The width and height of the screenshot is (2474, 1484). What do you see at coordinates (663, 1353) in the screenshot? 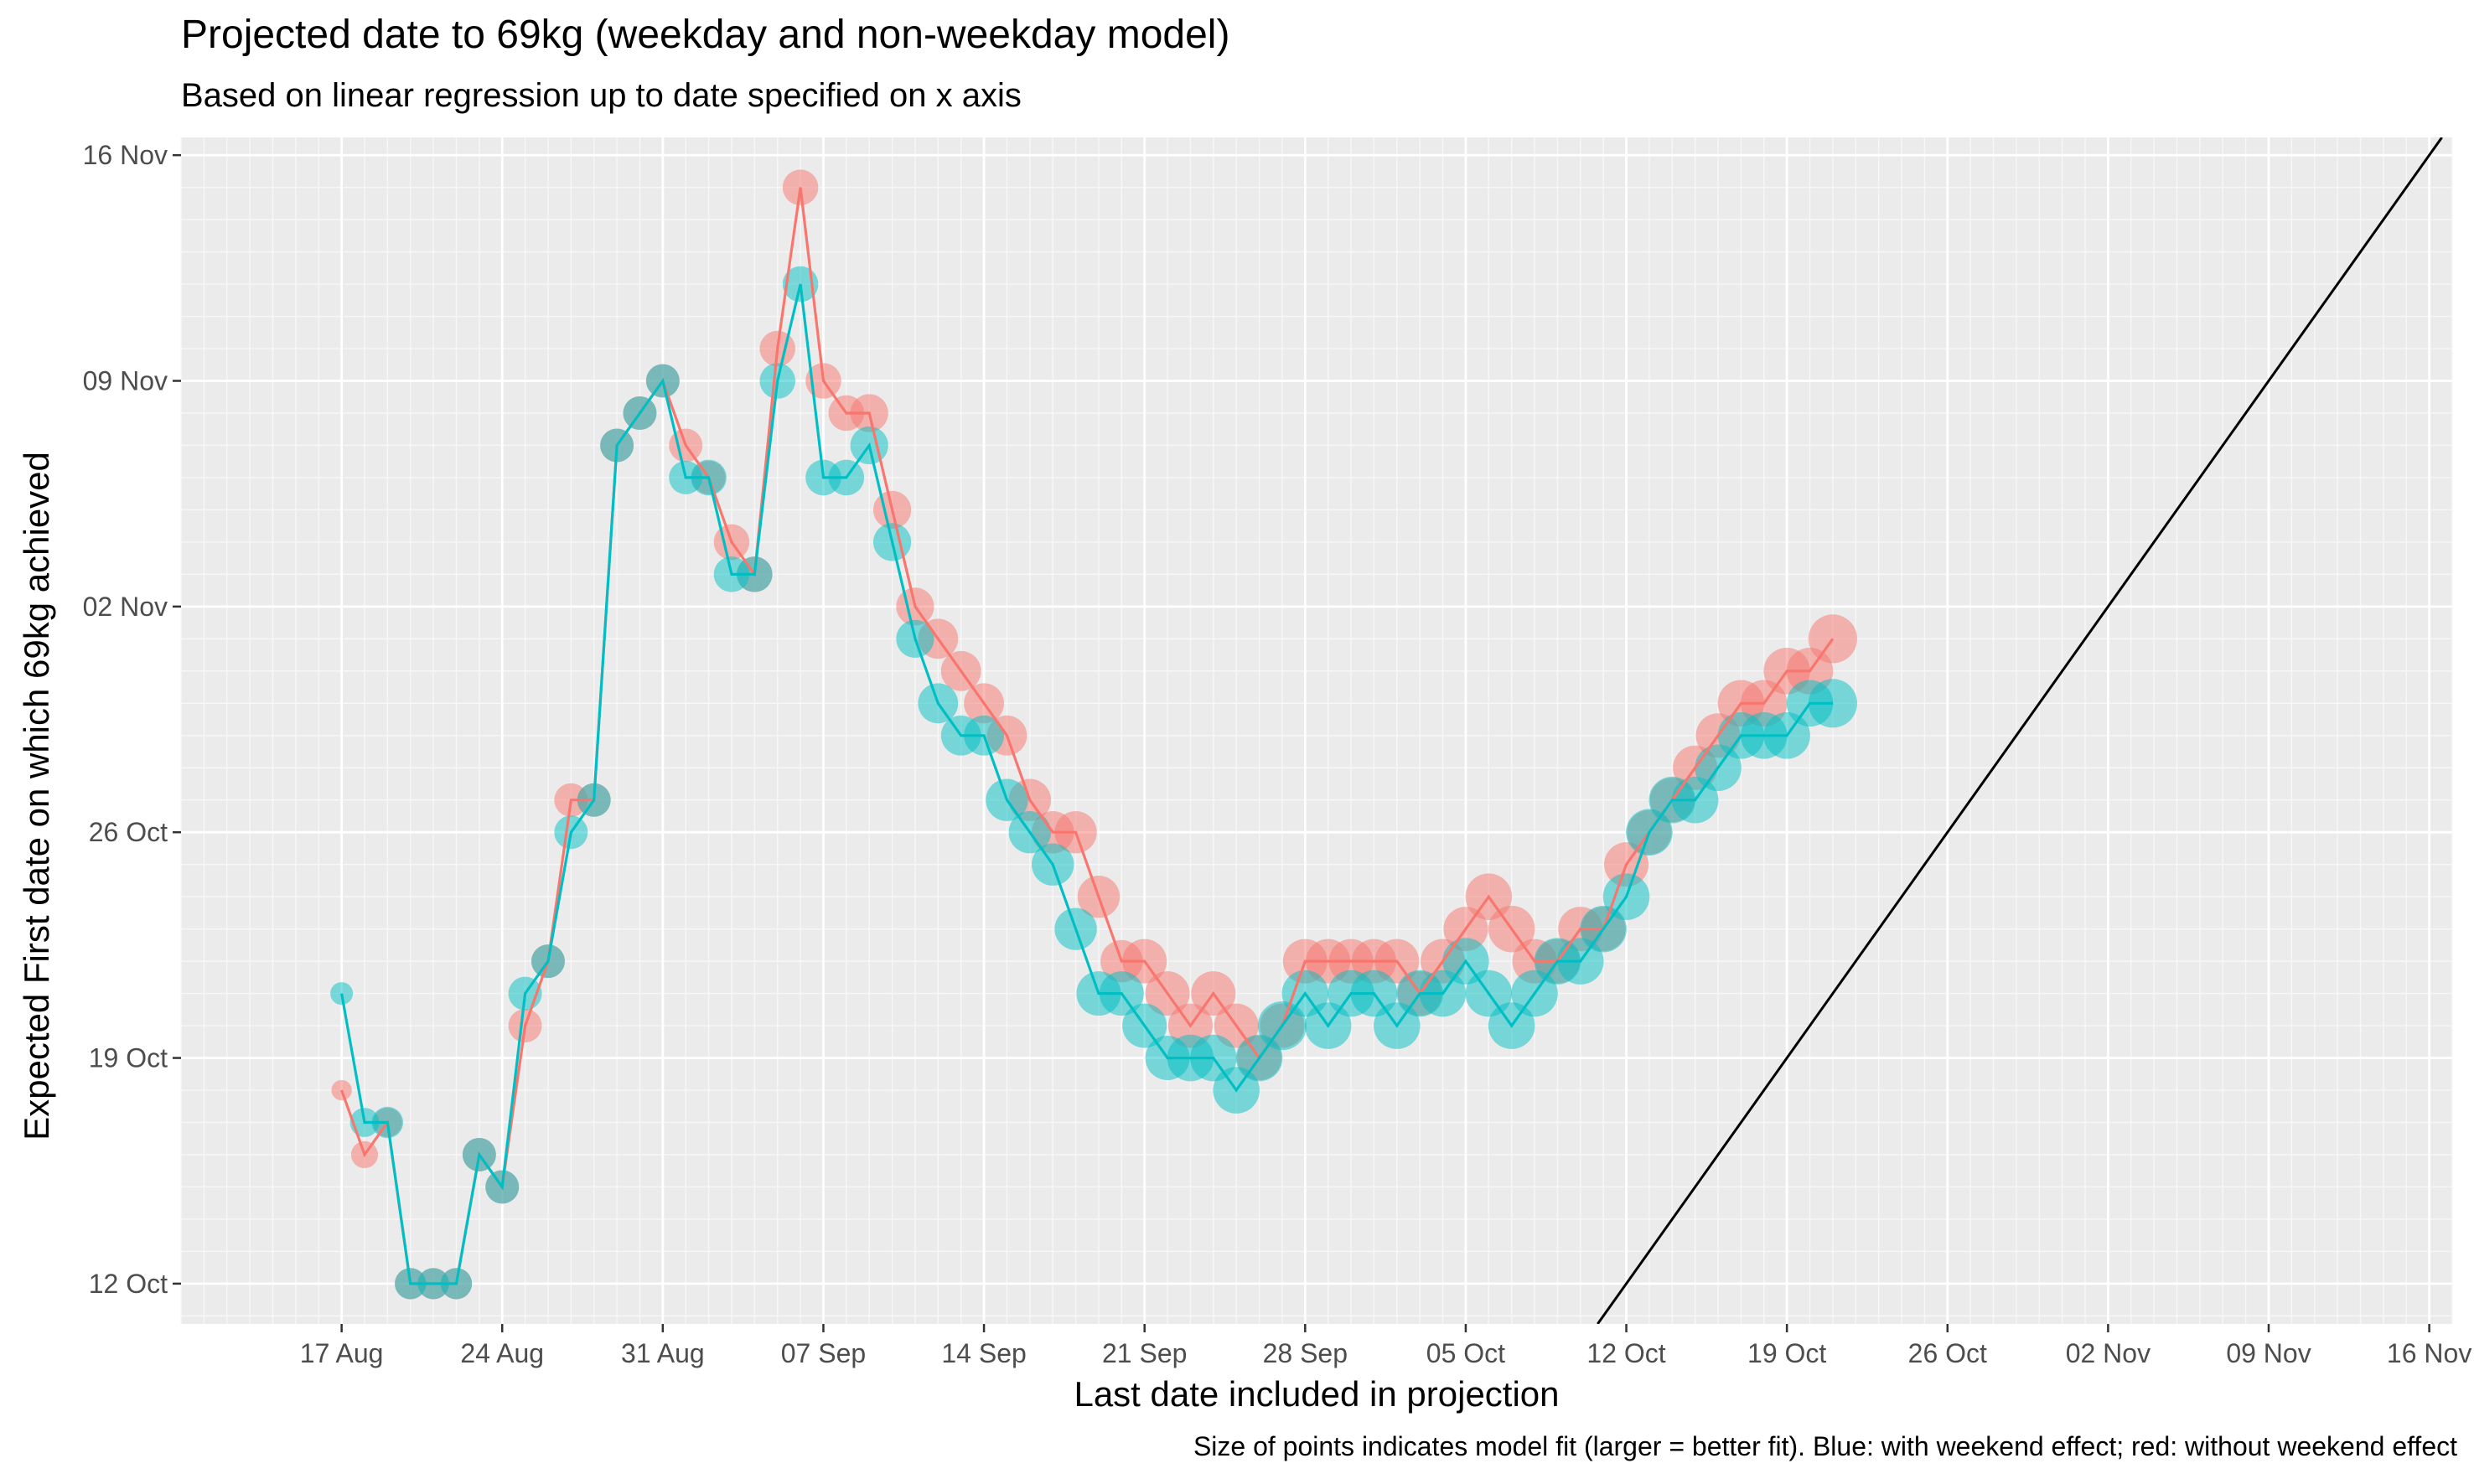
I see `x-tick-label: 31 Aug` at bounding box center [663, 1353].